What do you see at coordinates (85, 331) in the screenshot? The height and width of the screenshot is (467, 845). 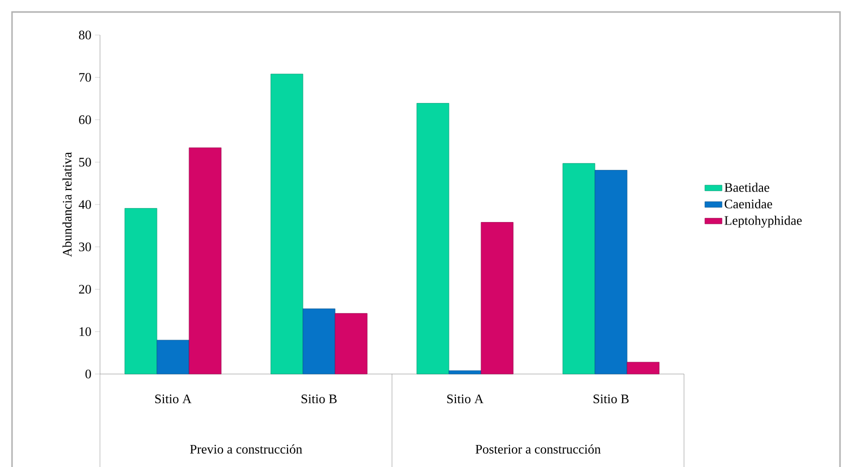 I see `y-tick-label: 10` at bounding box center [85, 331].